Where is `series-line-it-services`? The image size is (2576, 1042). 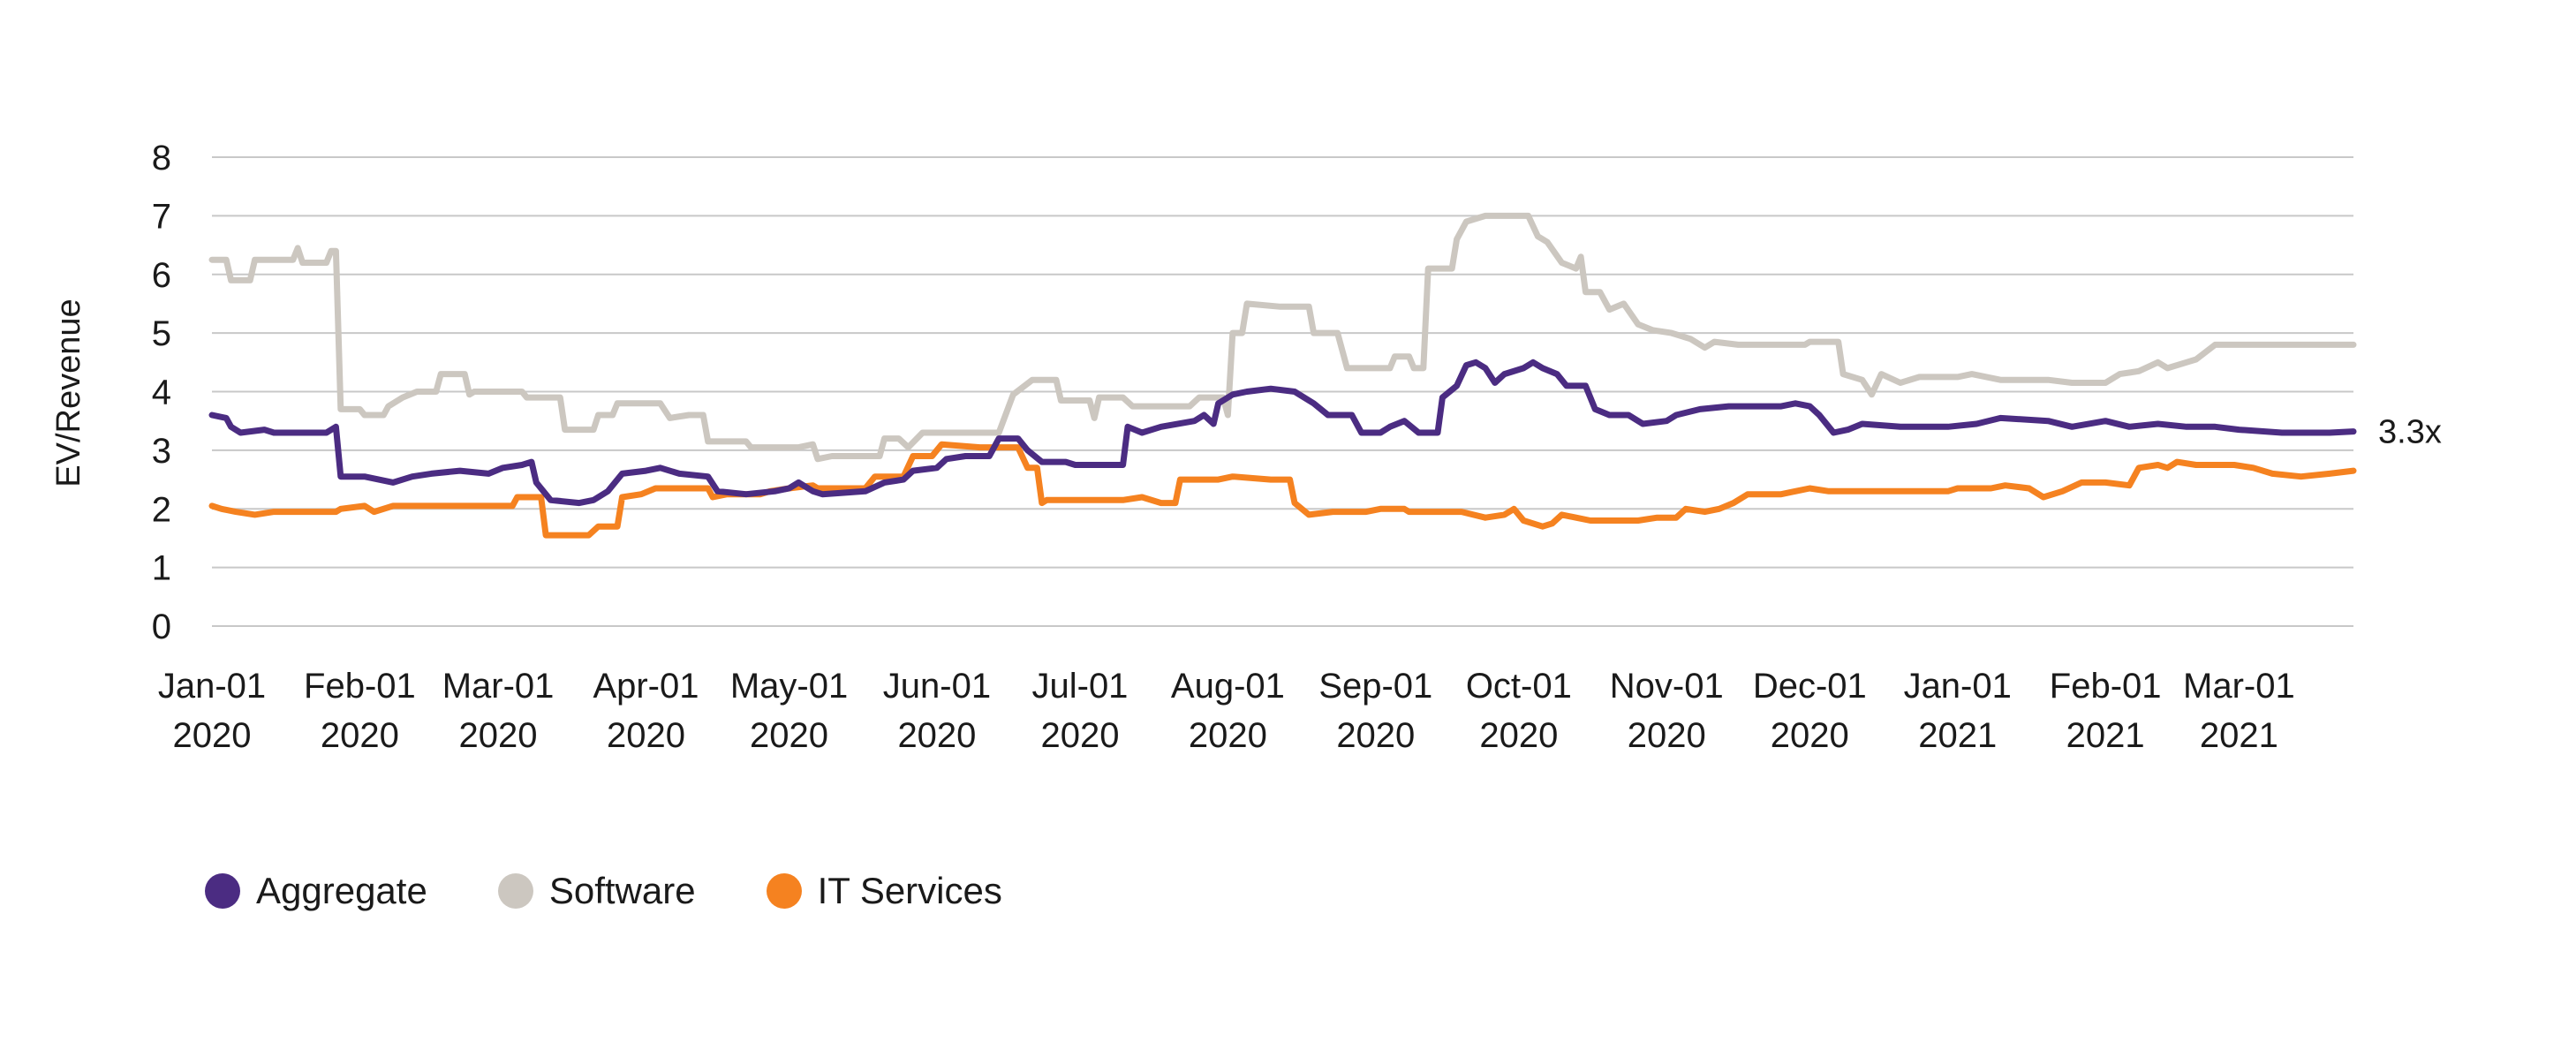
series-line-it-services is located at coordinates (1282, 490).